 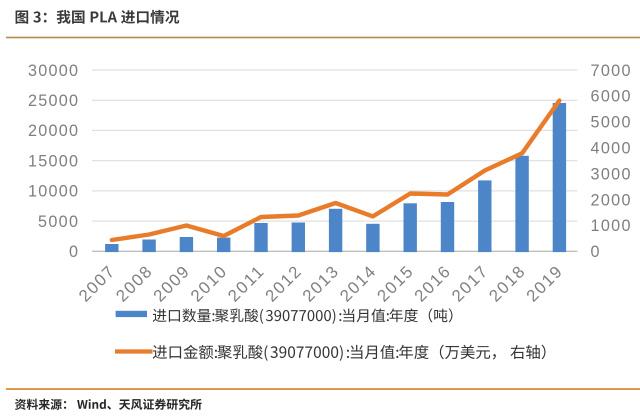 I want to click on svg-text: 2000, so click(x=611, y=200).